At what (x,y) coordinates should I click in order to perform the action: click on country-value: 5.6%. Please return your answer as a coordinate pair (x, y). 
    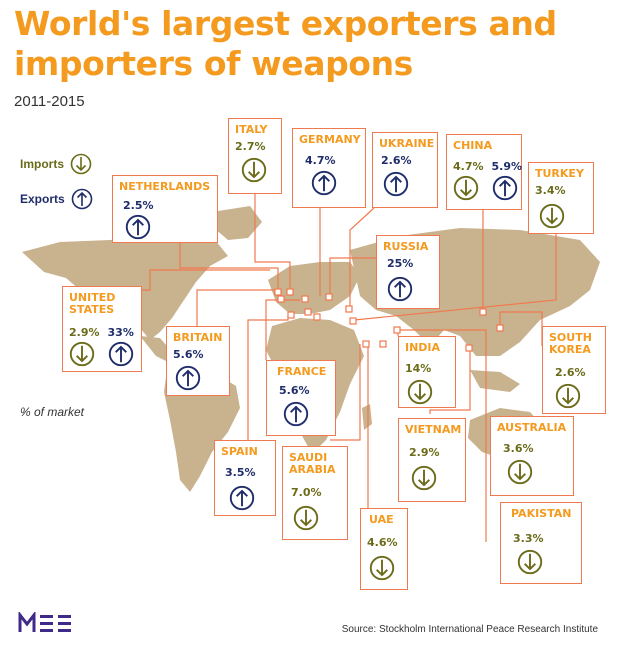
    Looking at the image, I should click on (294, 390).